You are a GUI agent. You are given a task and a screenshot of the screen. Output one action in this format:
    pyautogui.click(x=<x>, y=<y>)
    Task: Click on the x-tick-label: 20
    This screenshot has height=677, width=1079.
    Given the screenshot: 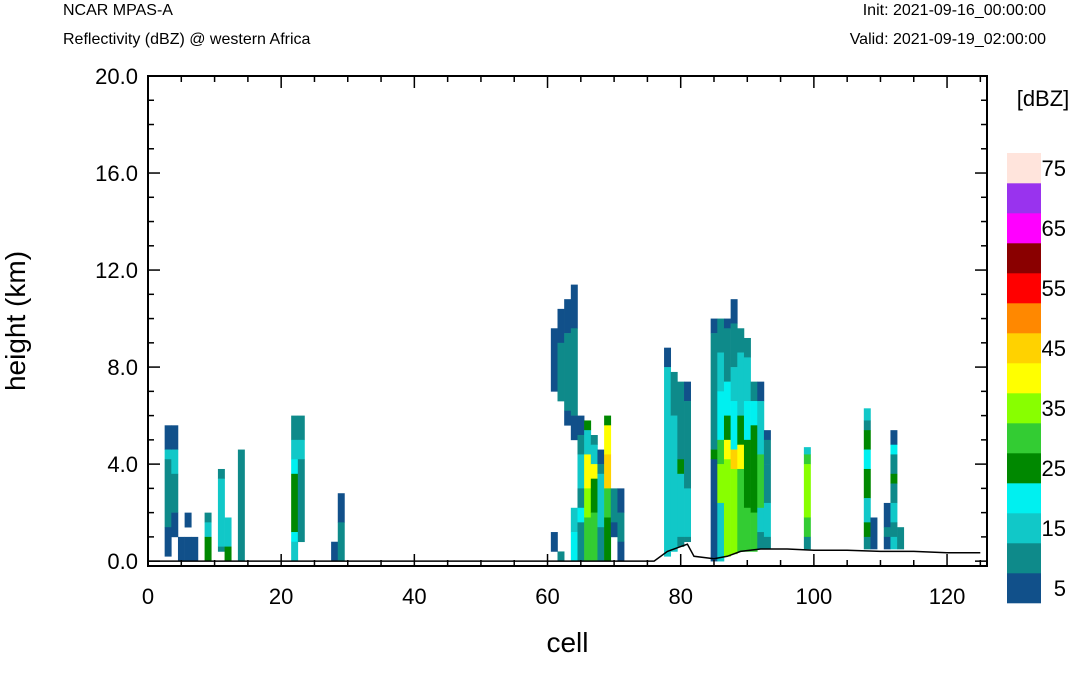 What is the action you would take?
    pyautogui.click(x=281, y=596)
    